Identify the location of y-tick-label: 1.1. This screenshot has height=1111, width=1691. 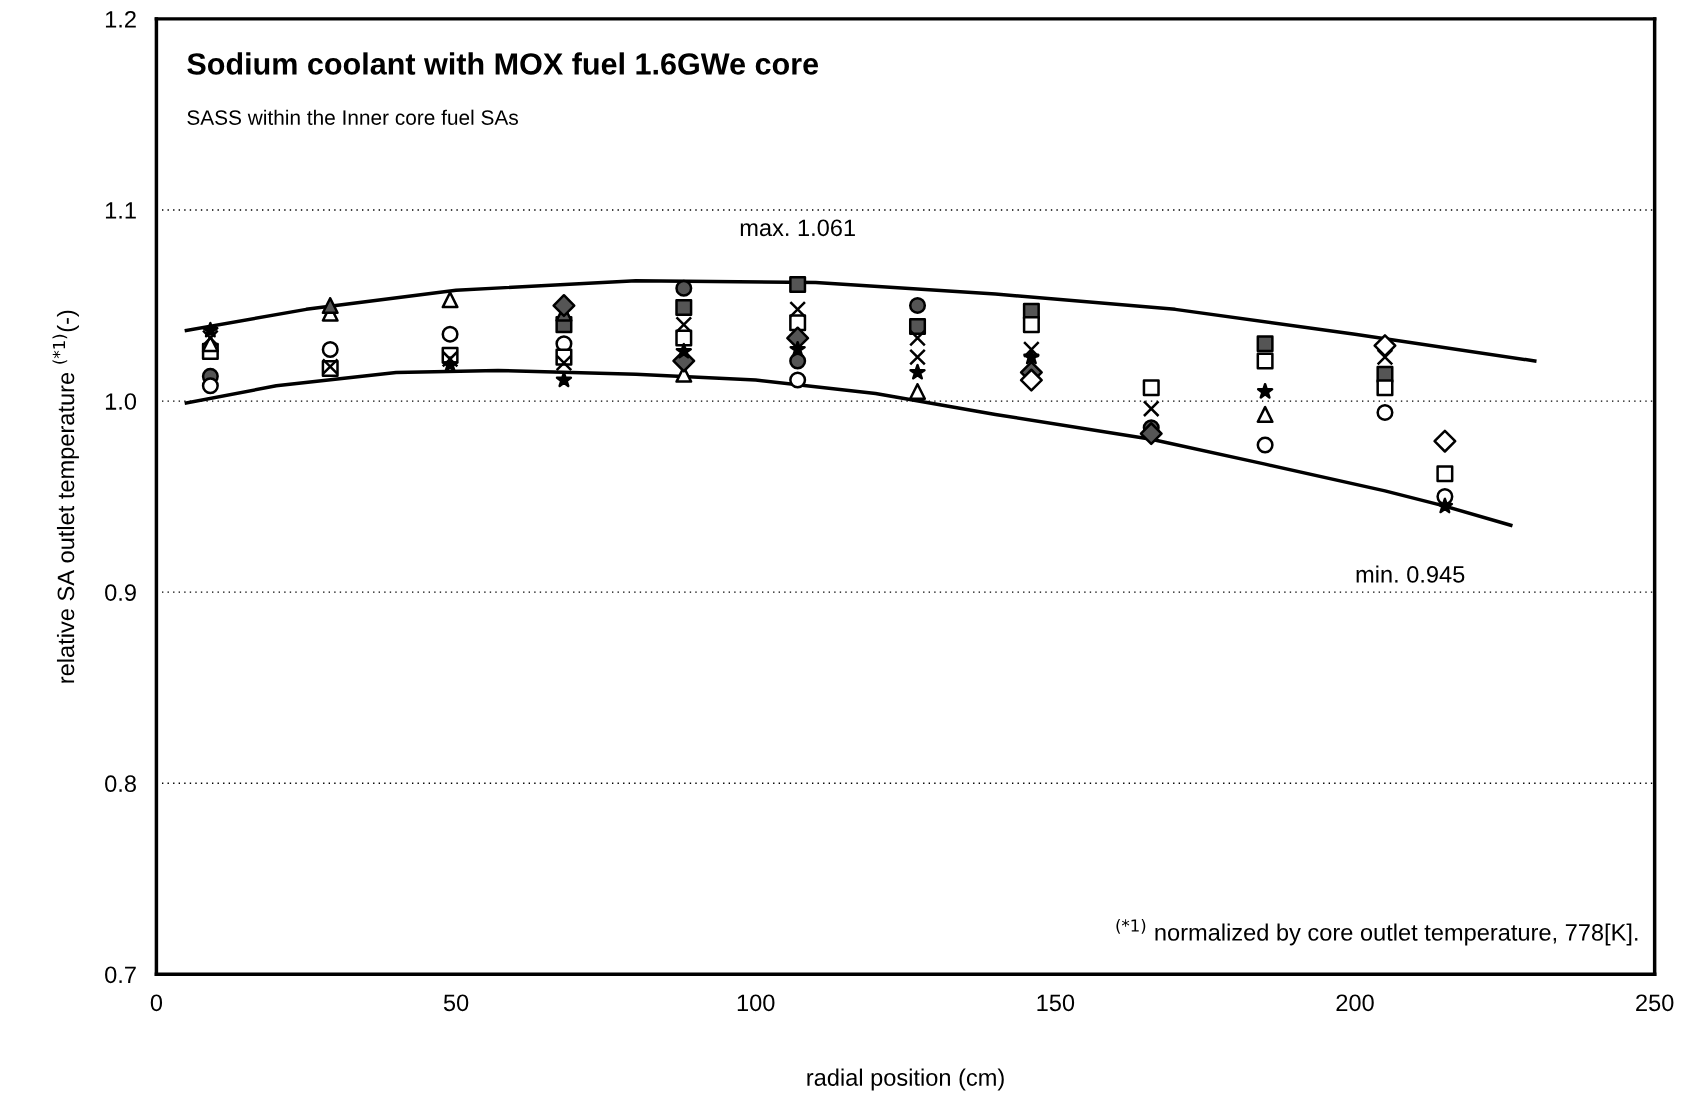
(120, 210).